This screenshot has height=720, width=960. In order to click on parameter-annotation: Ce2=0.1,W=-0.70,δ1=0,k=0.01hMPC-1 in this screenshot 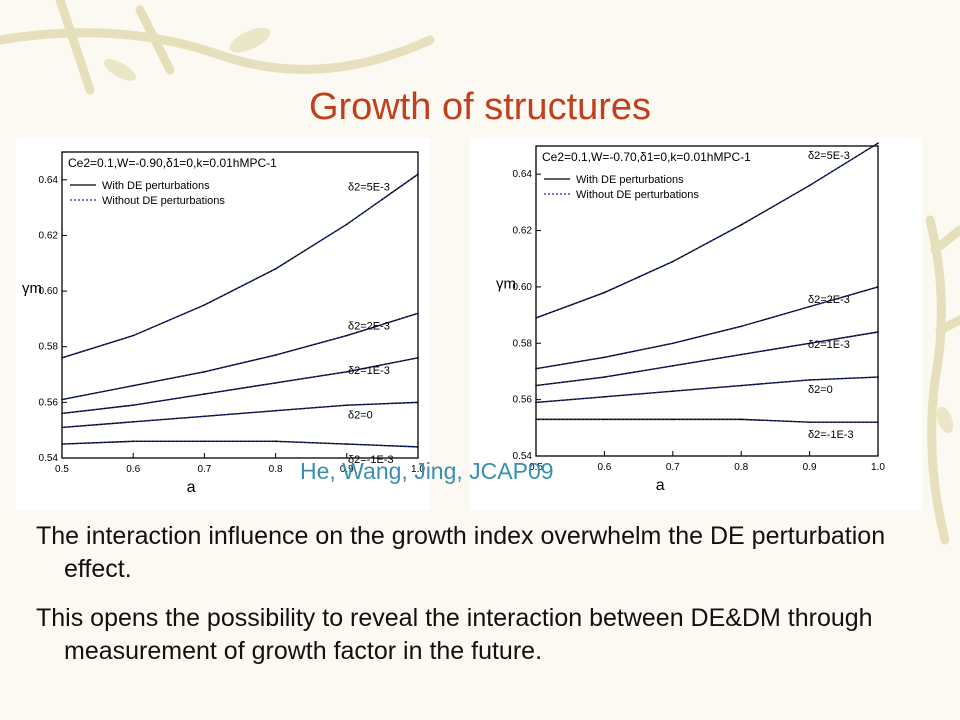, I will do `click(646, 157)`.